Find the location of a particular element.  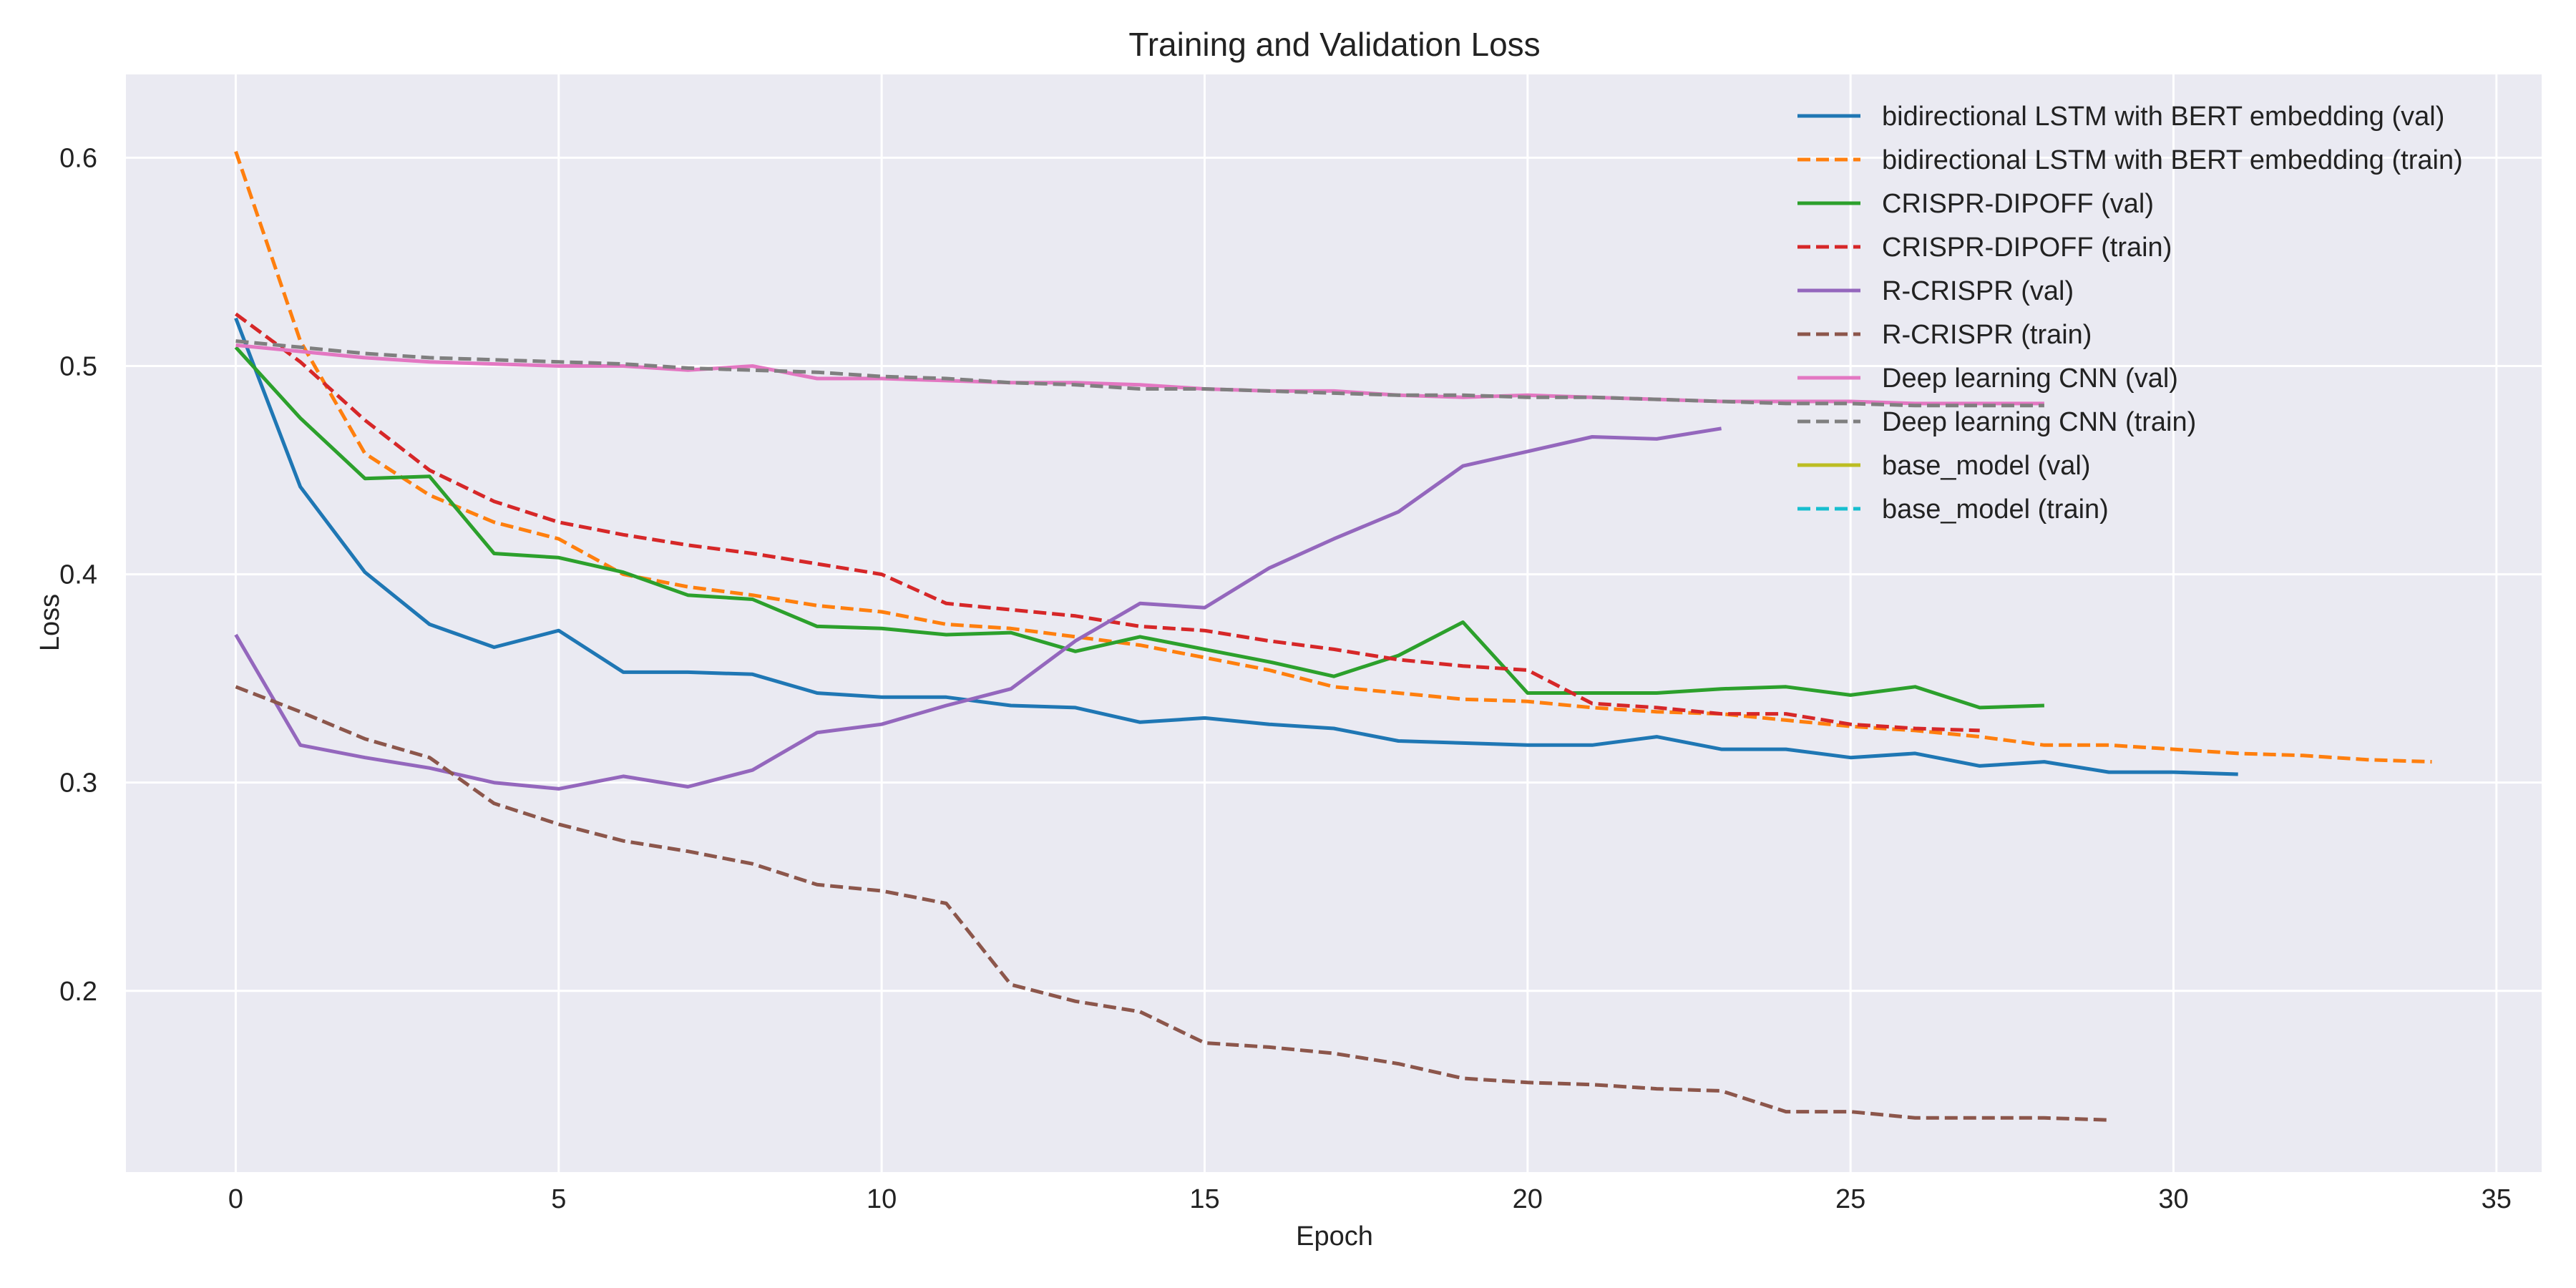

x-tick-label: 25 is located at coordinates (1850, 1199).